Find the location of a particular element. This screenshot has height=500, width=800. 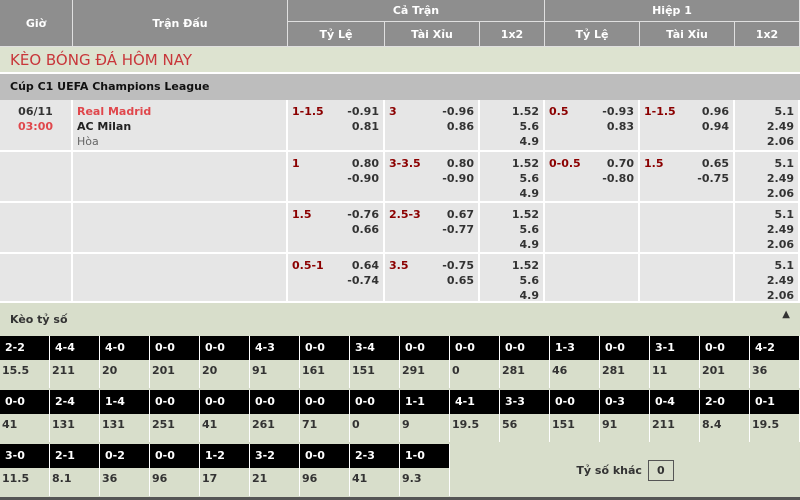

score-cell: 0-0 291 is located at coordinates (425, 362).